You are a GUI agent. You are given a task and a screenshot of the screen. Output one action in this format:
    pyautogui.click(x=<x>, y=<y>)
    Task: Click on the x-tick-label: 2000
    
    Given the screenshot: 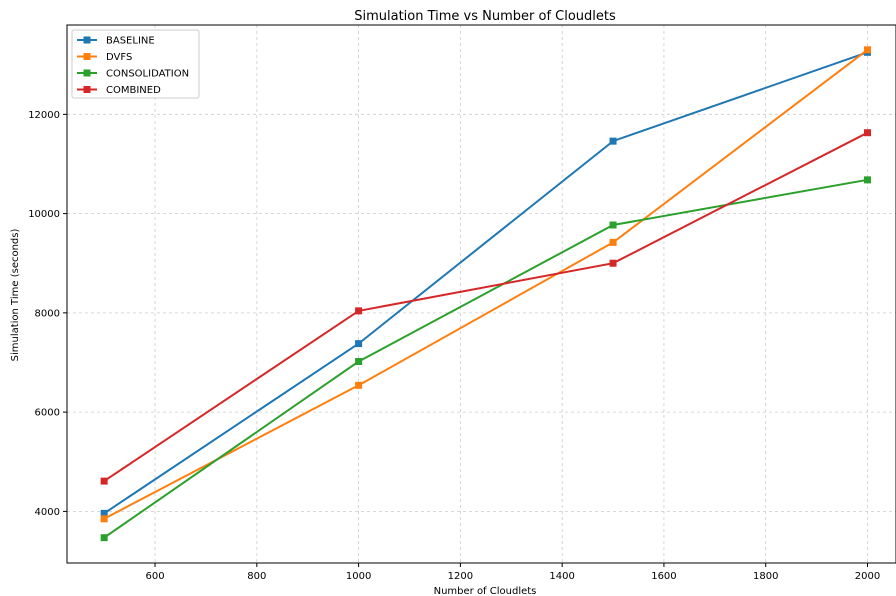 What is the action you would take?
    pyautogui.click(x=867, y=576)
    